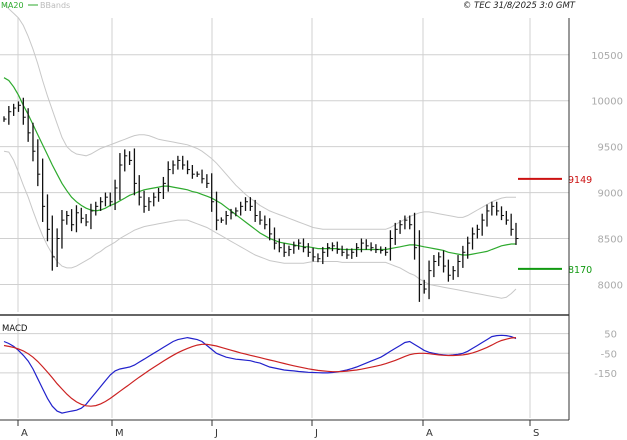 Image resolution: width=627 pixels, height=440 pixels. I want to click on resistance-level-label: 9149, so click(580, 180).